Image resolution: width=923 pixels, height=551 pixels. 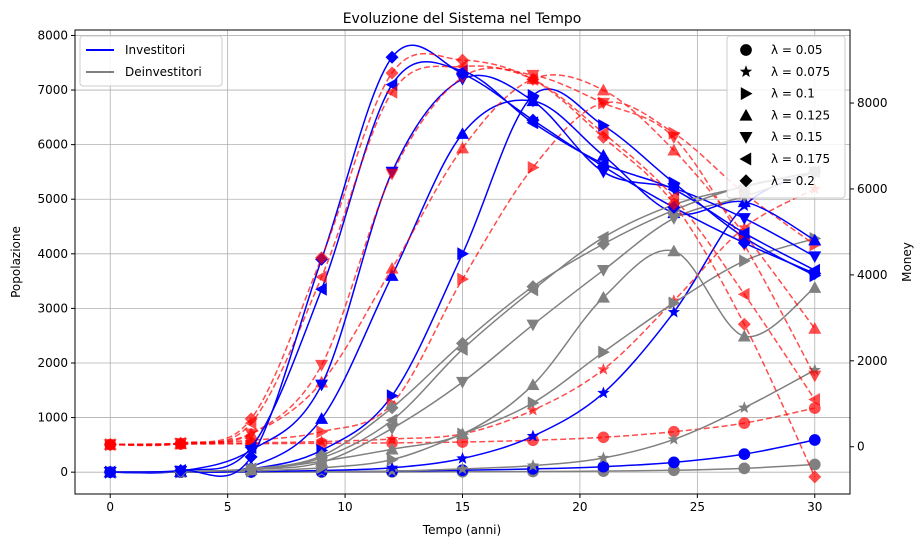 What do you see at coordinates (52, 90) in the screenshot?
I see `y-tick-label: 7000` at bounding box center [52, 90].